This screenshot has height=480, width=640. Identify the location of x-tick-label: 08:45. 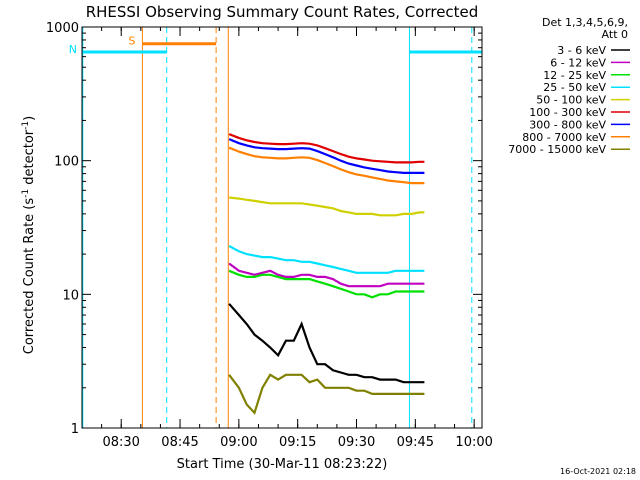
(179, 442).